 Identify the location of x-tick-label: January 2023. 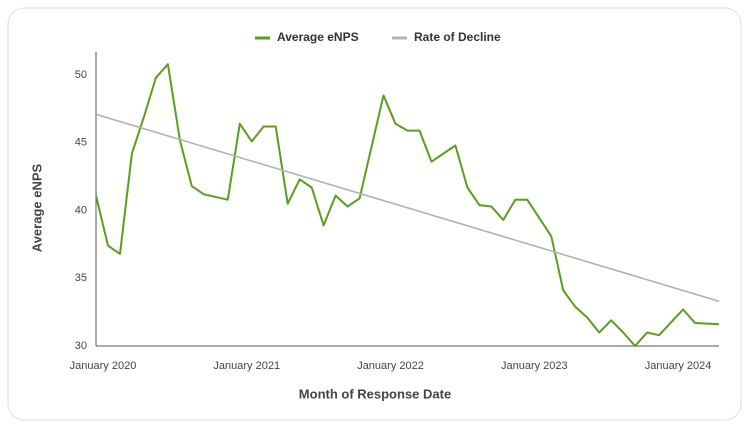
(534, 366).